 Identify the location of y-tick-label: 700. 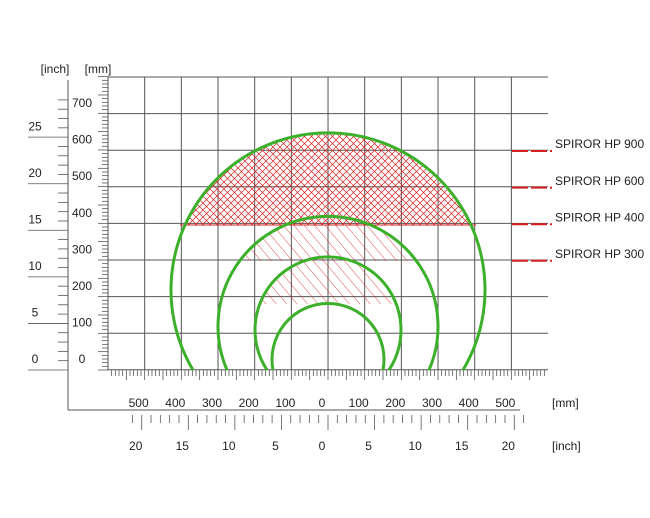
(82, 103).